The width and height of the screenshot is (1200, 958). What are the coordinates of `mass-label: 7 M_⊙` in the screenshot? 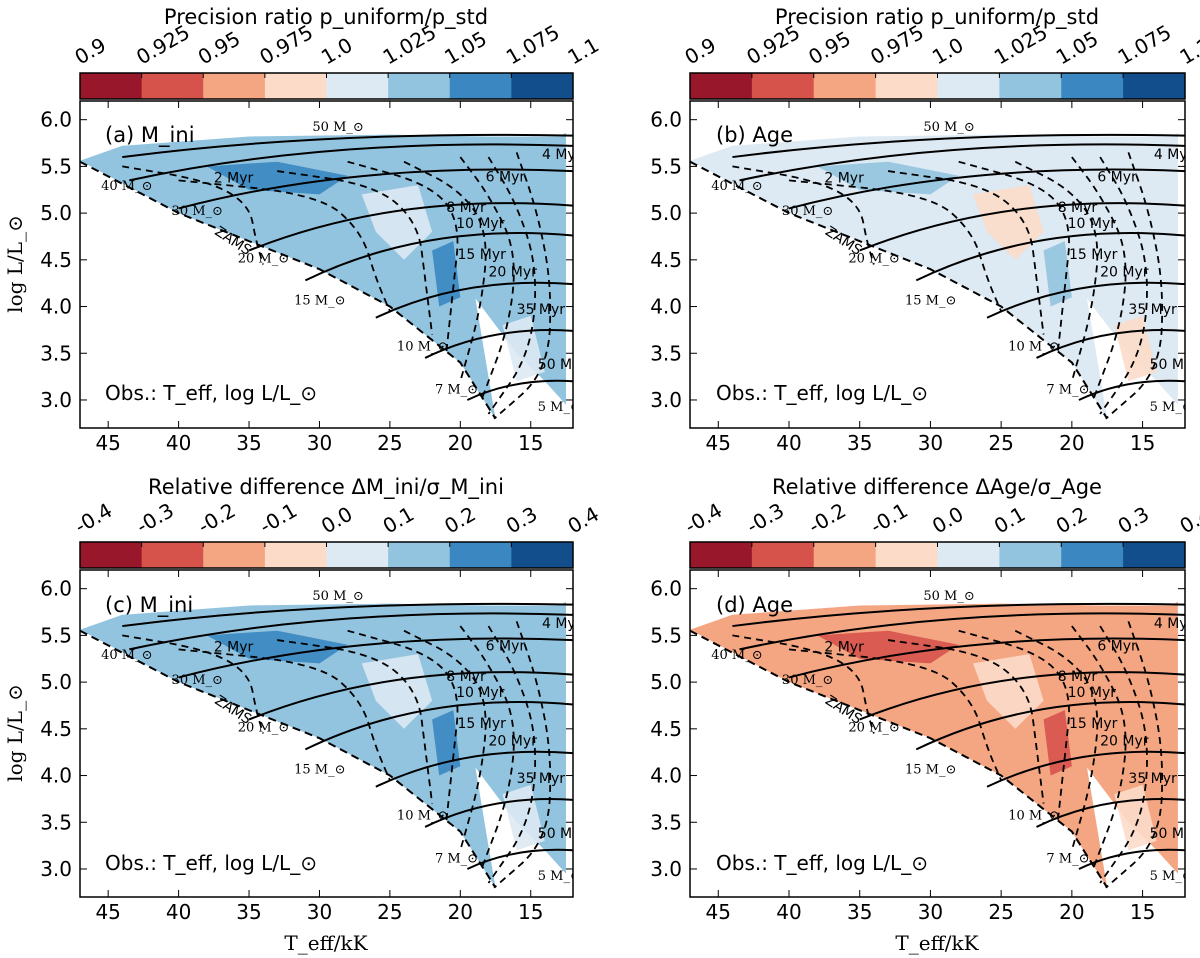 It's located at (456, 389).